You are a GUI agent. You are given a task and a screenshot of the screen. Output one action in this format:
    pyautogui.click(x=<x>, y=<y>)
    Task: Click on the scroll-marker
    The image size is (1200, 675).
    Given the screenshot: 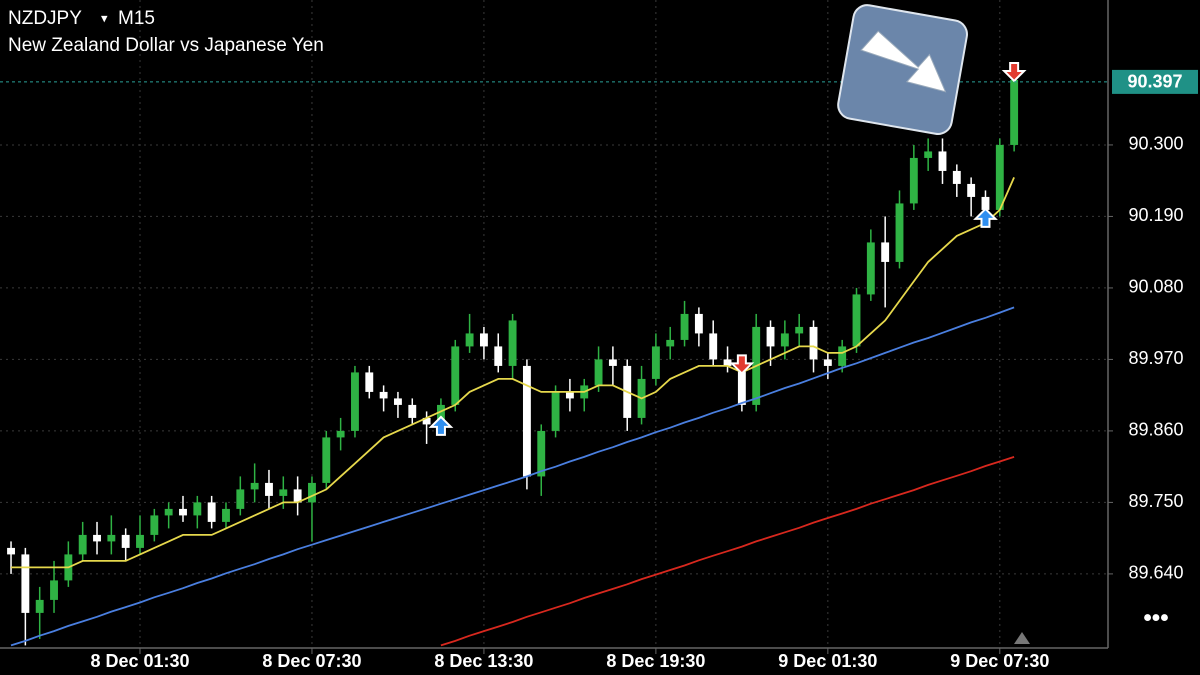 What is the action you would take?
    pyautogui.click(x=1022, y=638)
    